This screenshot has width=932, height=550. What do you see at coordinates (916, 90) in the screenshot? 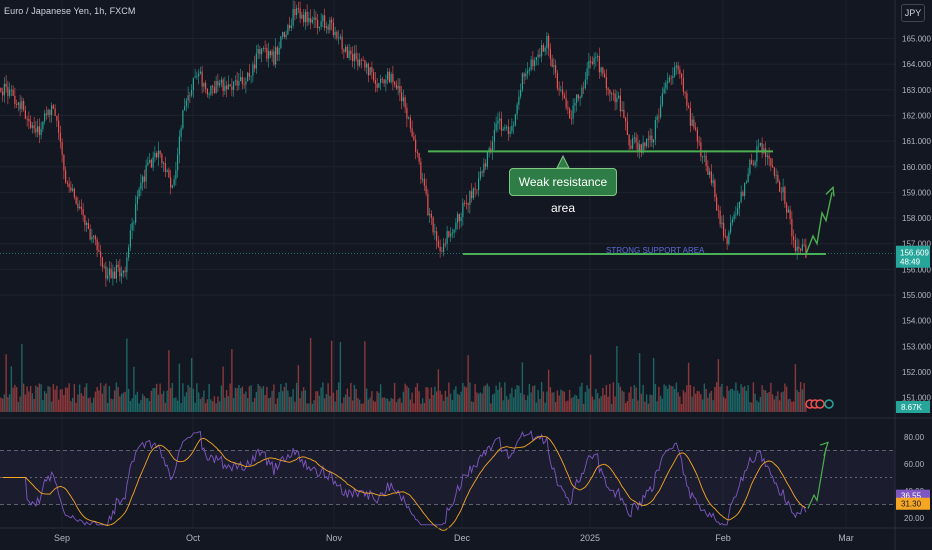
I see `y-tick-label: 163.000` at bounding box center [916, 90].